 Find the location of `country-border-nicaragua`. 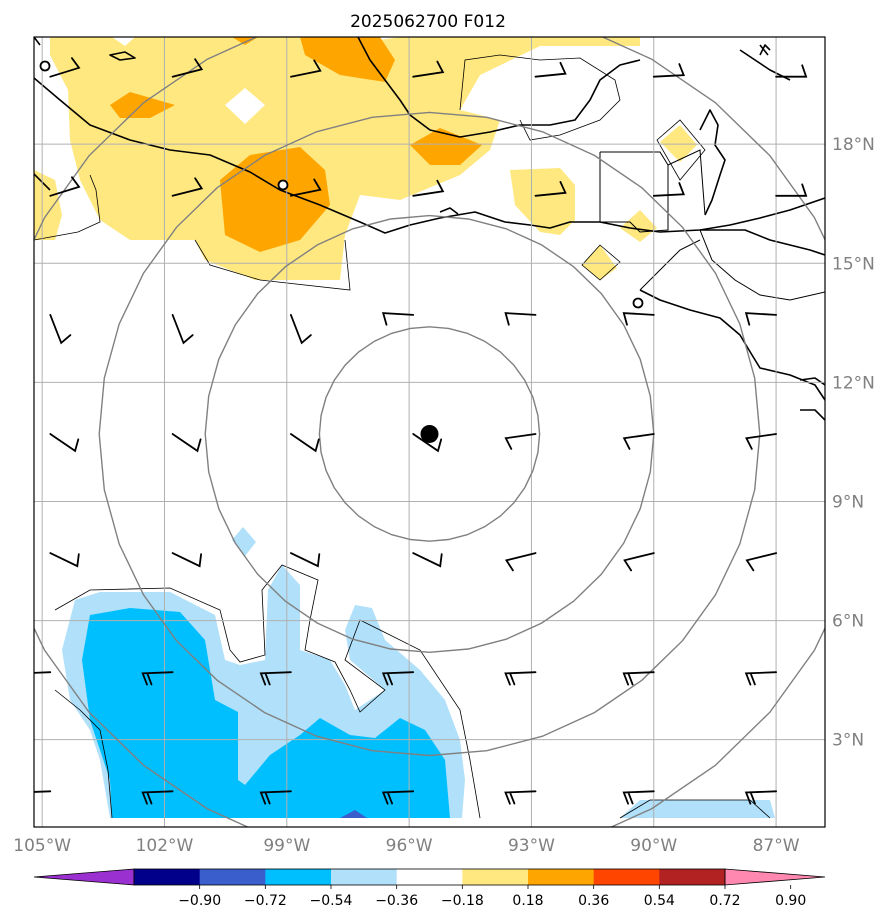

country-border-nicaragua is located at coordinates (670, 265).